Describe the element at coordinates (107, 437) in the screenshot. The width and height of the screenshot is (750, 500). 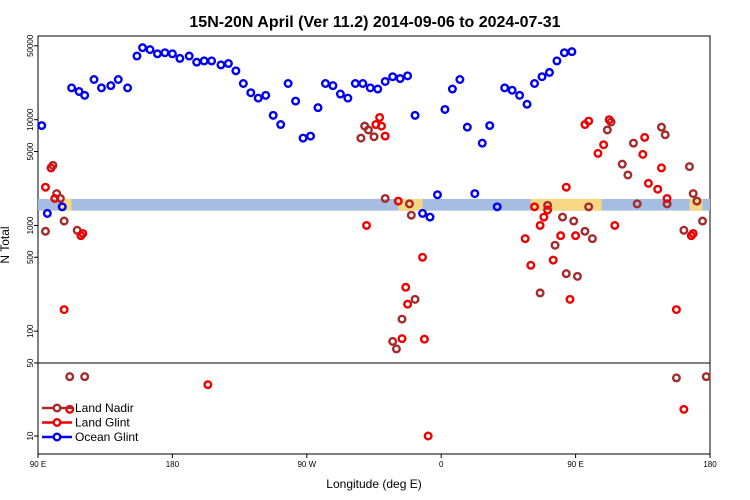
I see `legend-label-ocean-glint: Ocean Glint` at that location.